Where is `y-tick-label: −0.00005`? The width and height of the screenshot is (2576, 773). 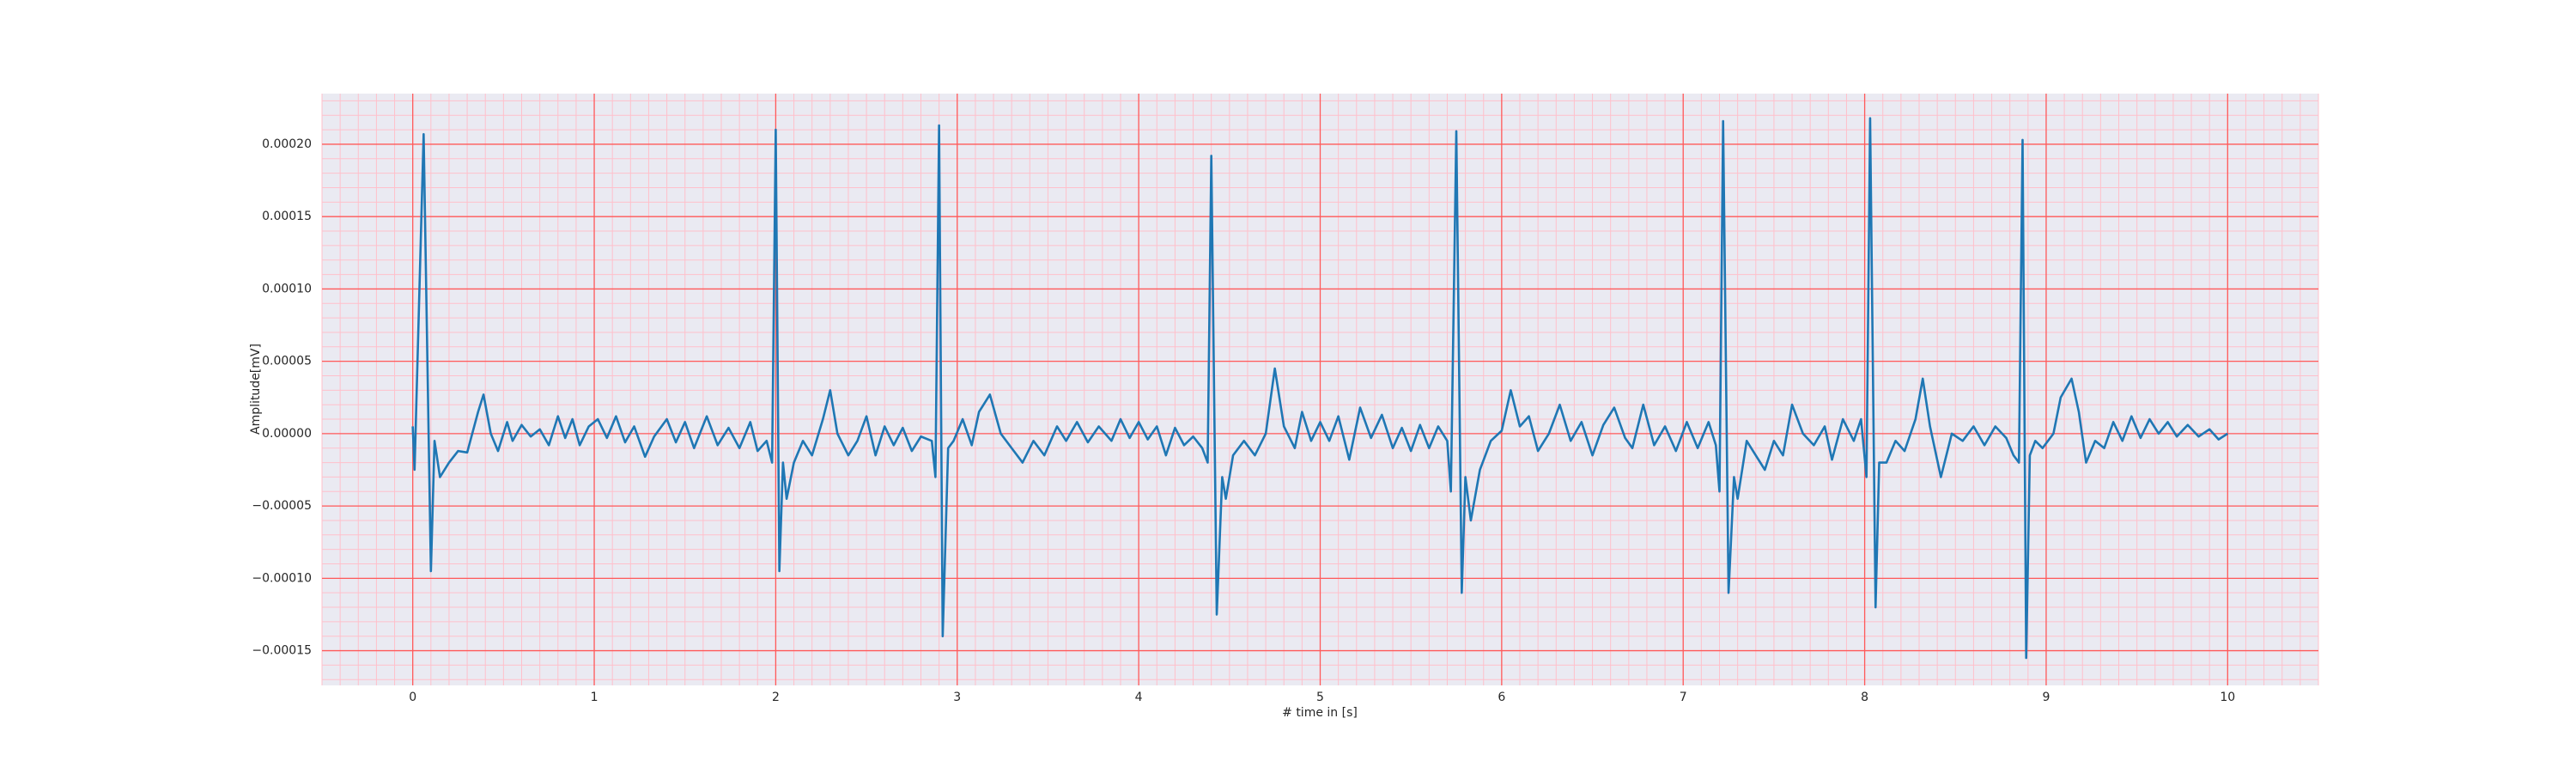
y-tick-label: −0.00005 is located at coordinates (282, 506).